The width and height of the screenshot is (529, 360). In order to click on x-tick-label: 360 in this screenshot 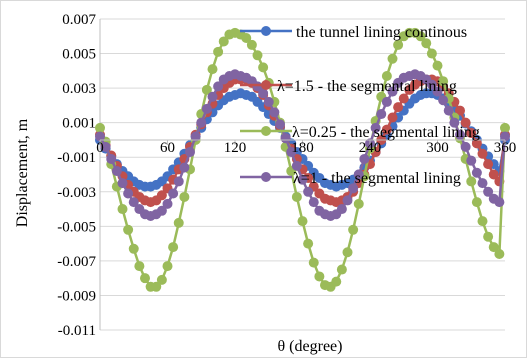, I will do `click(505, 148)`.